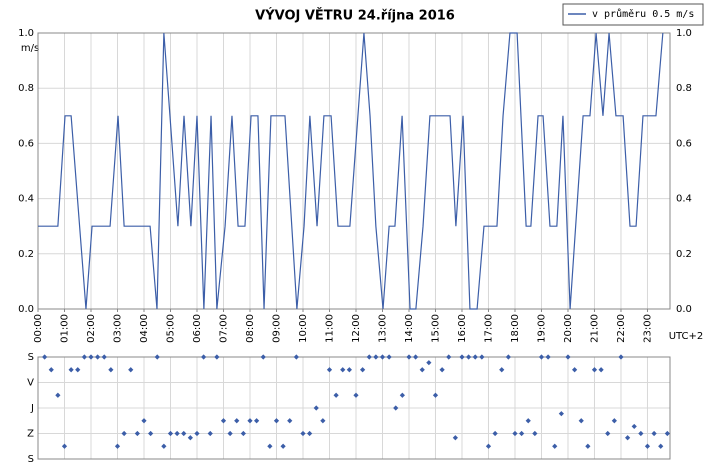  What do you see at coordinates (488, 328) in the screenshot?
I see `x-tick-label: 17:00` at bounding box center [488, 328].